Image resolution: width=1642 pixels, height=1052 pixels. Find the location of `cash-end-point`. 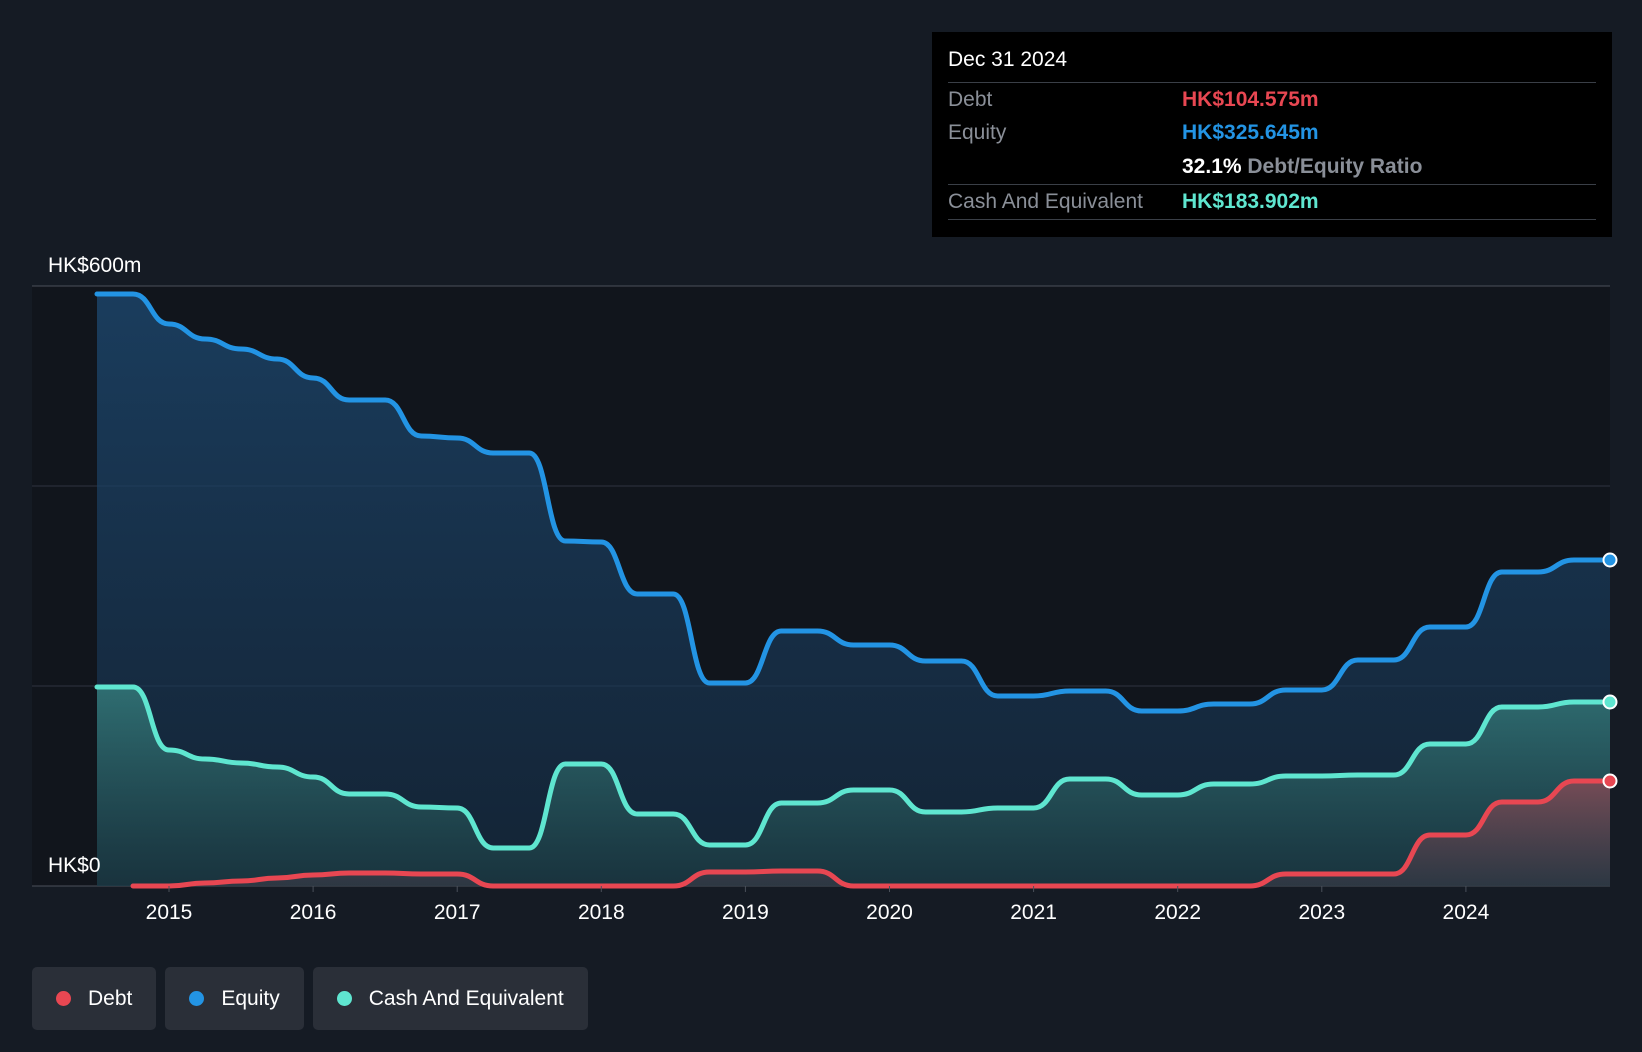

cash-end-point is located at coordinates (1610, 702).